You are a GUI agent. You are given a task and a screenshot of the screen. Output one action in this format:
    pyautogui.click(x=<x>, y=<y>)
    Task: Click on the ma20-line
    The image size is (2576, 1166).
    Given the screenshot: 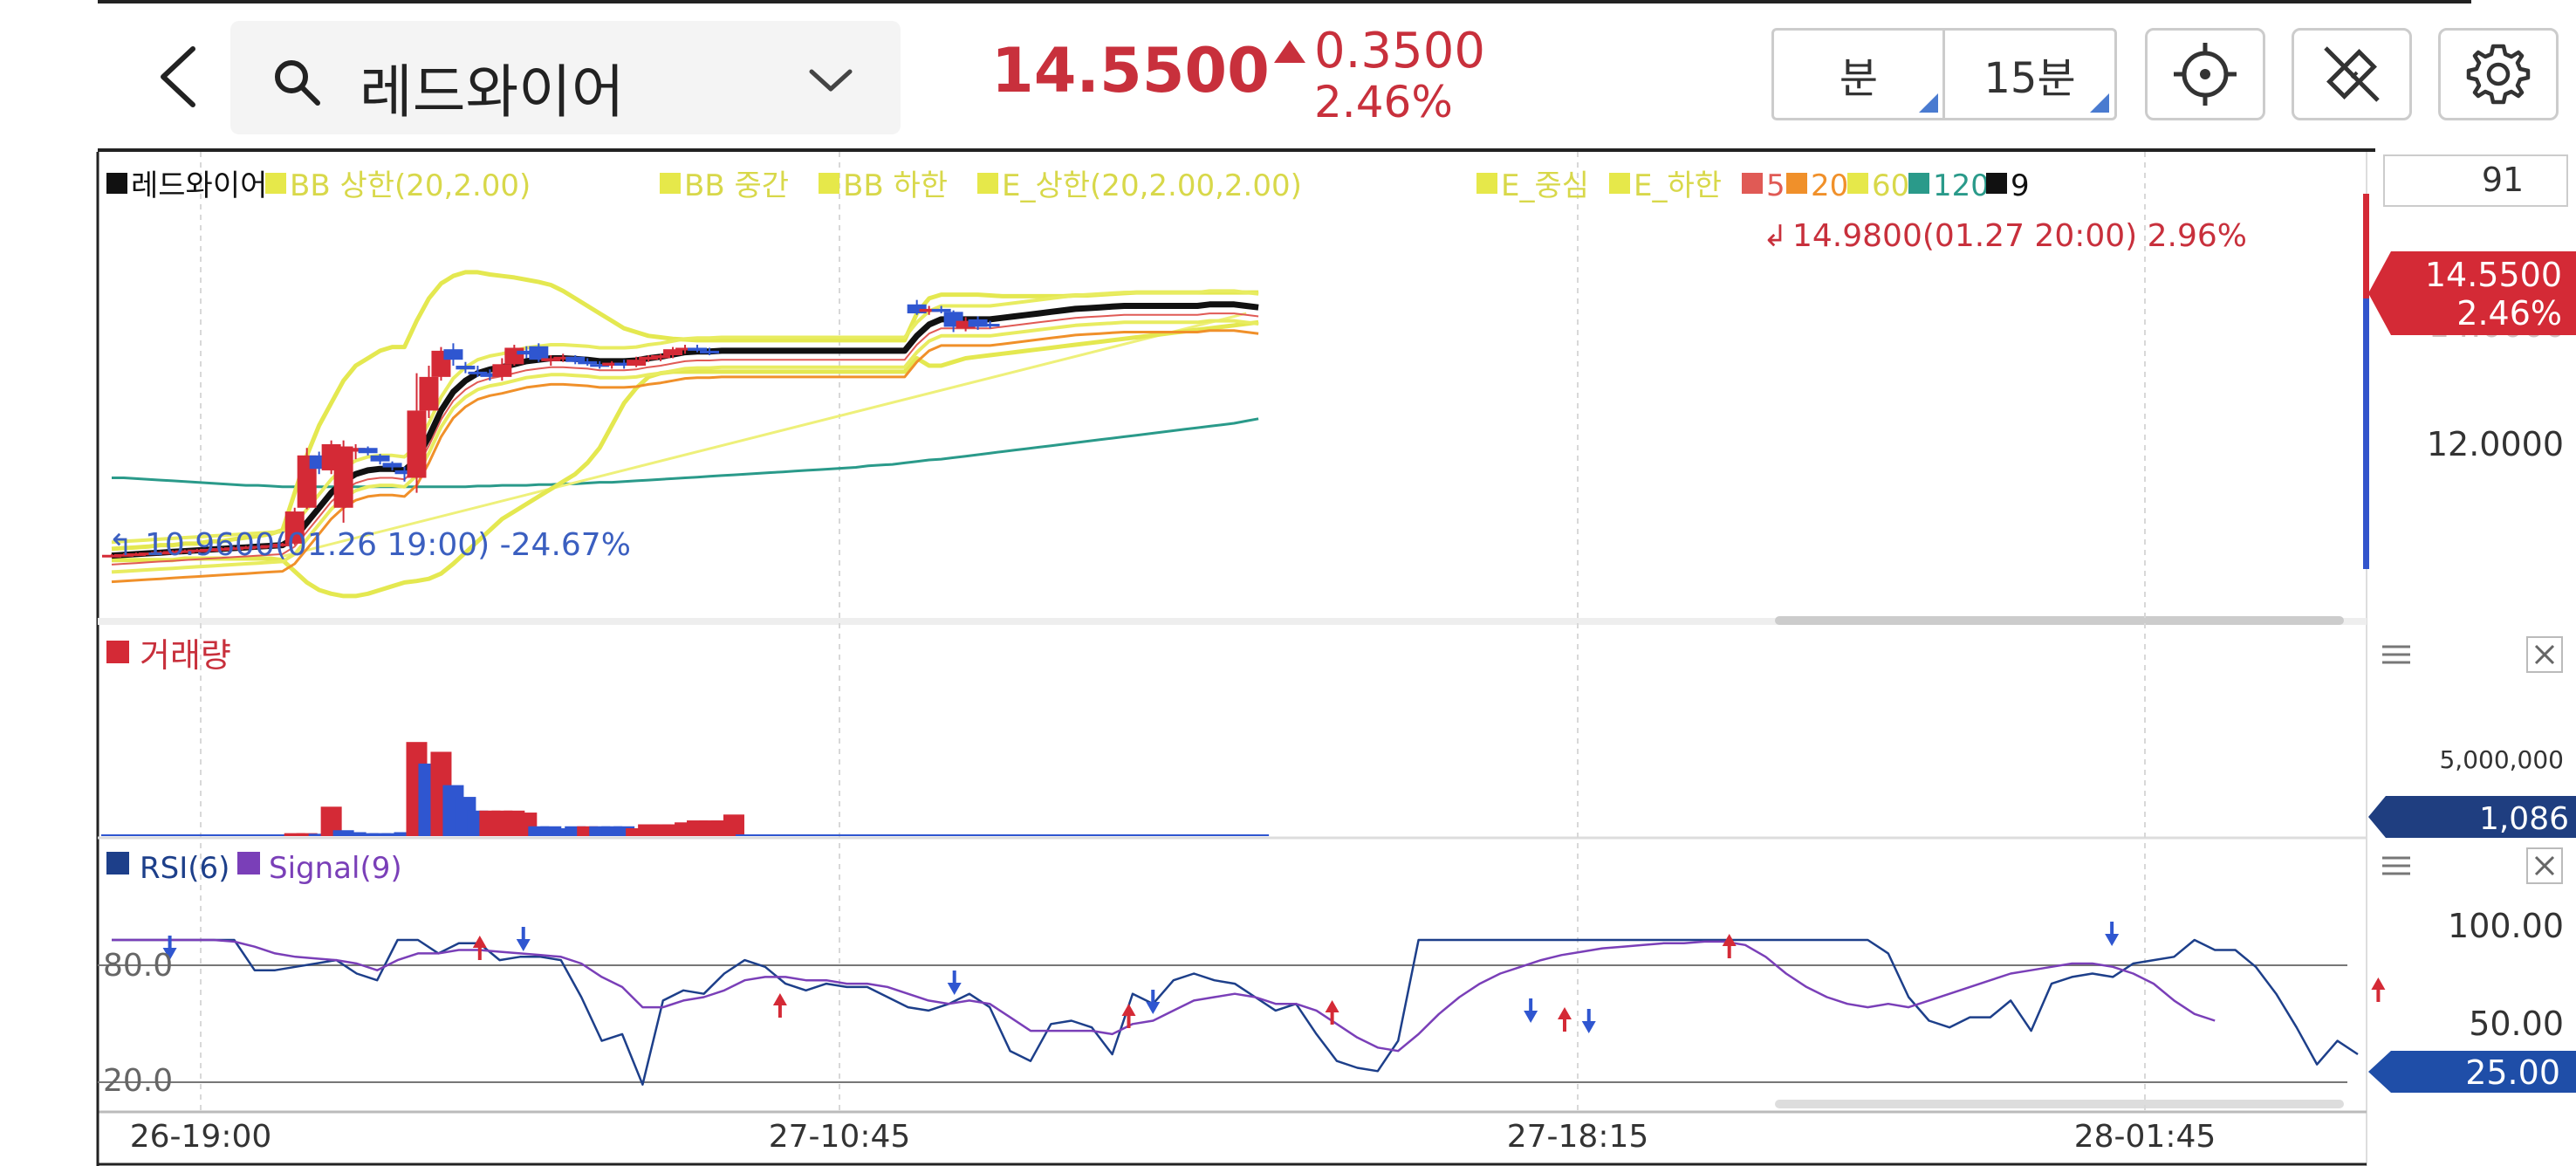 What is the action you would take?
    pyautogui.click(x=685, y=457)
    